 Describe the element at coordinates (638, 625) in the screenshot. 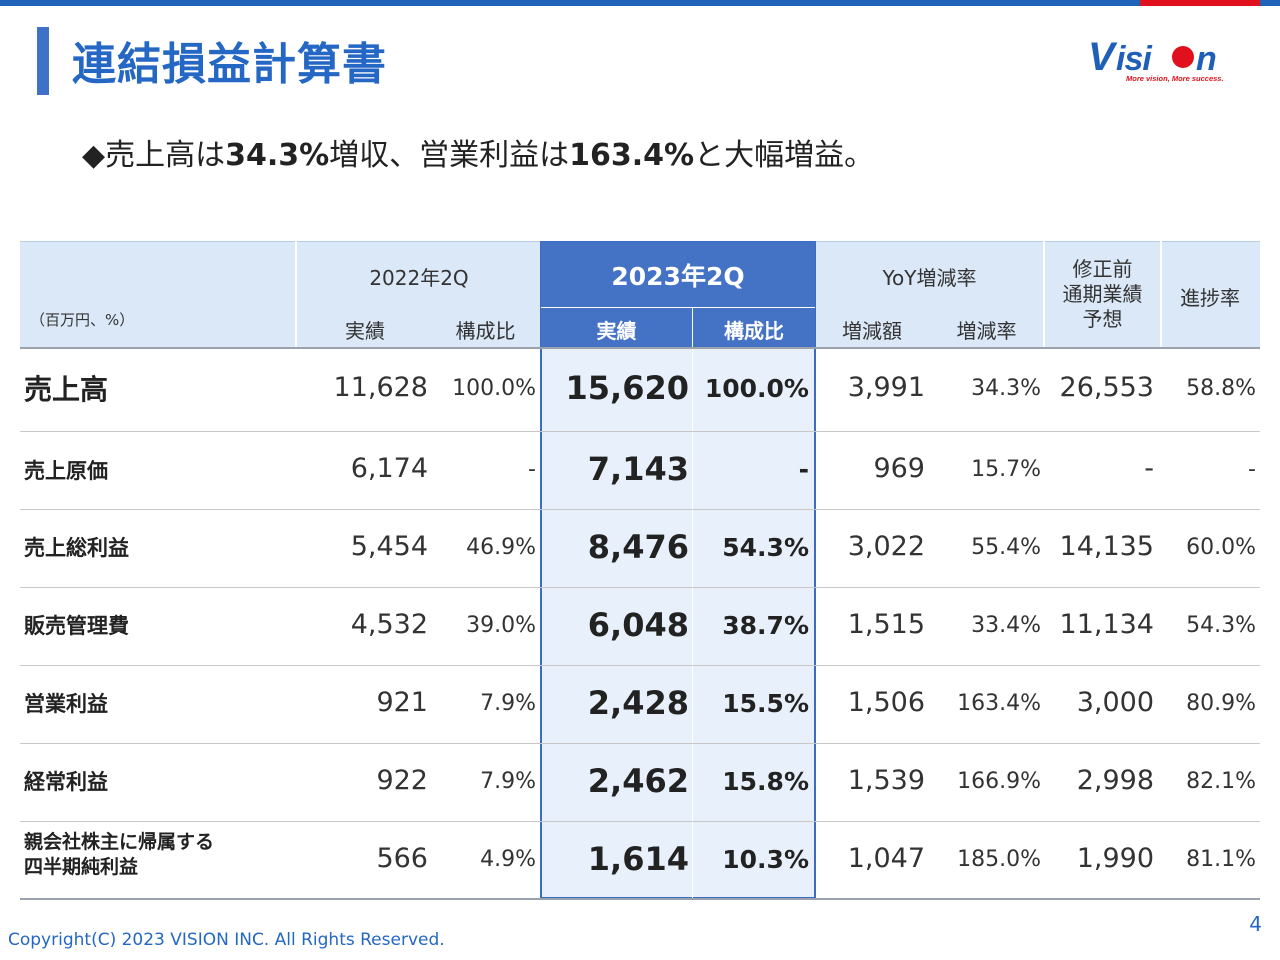

I see `cell-curr: 6,048` at that location.